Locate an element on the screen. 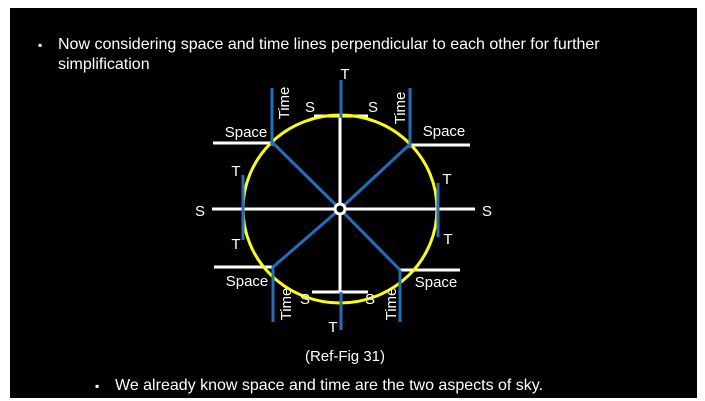  caption: (Ref-Fig 31) is located at coordinates (345, 356).